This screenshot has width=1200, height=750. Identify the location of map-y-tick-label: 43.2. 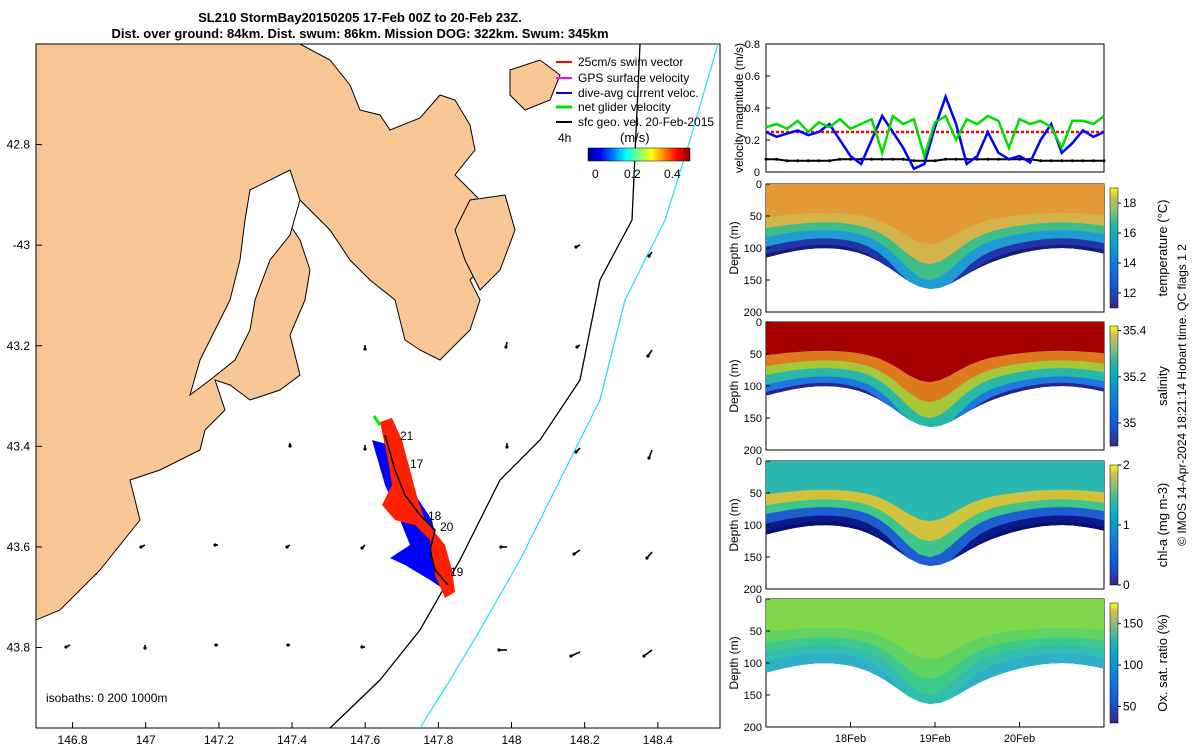
(19, 346).